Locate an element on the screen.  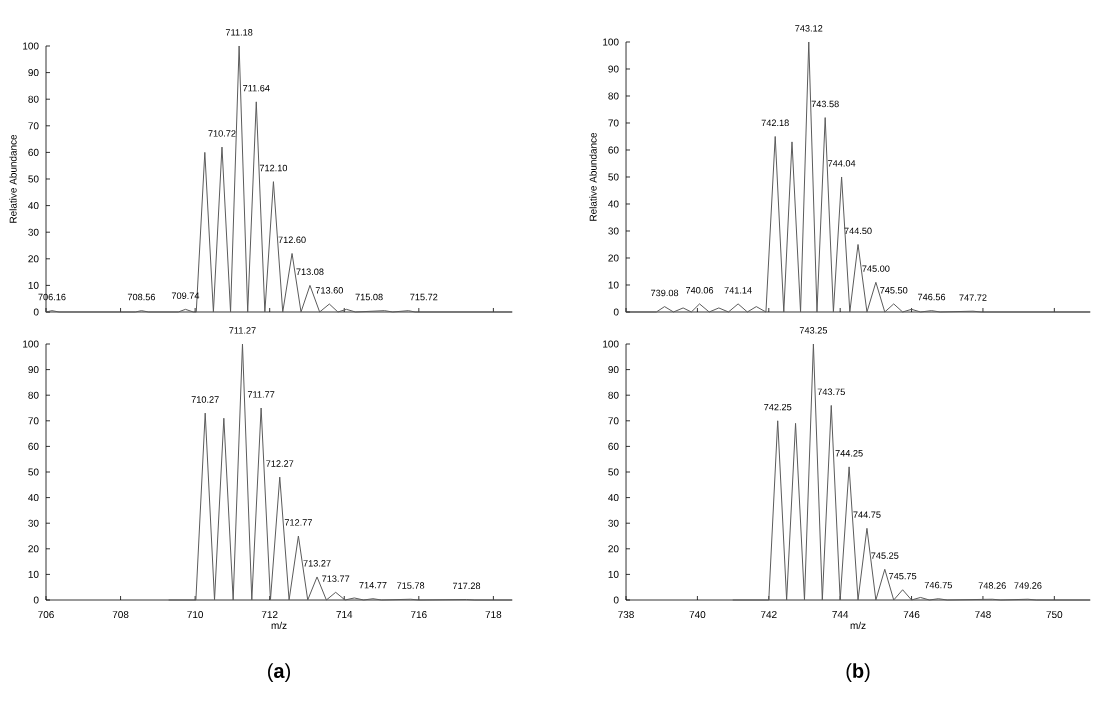
text: (a) is located at coordinates (279, 672).